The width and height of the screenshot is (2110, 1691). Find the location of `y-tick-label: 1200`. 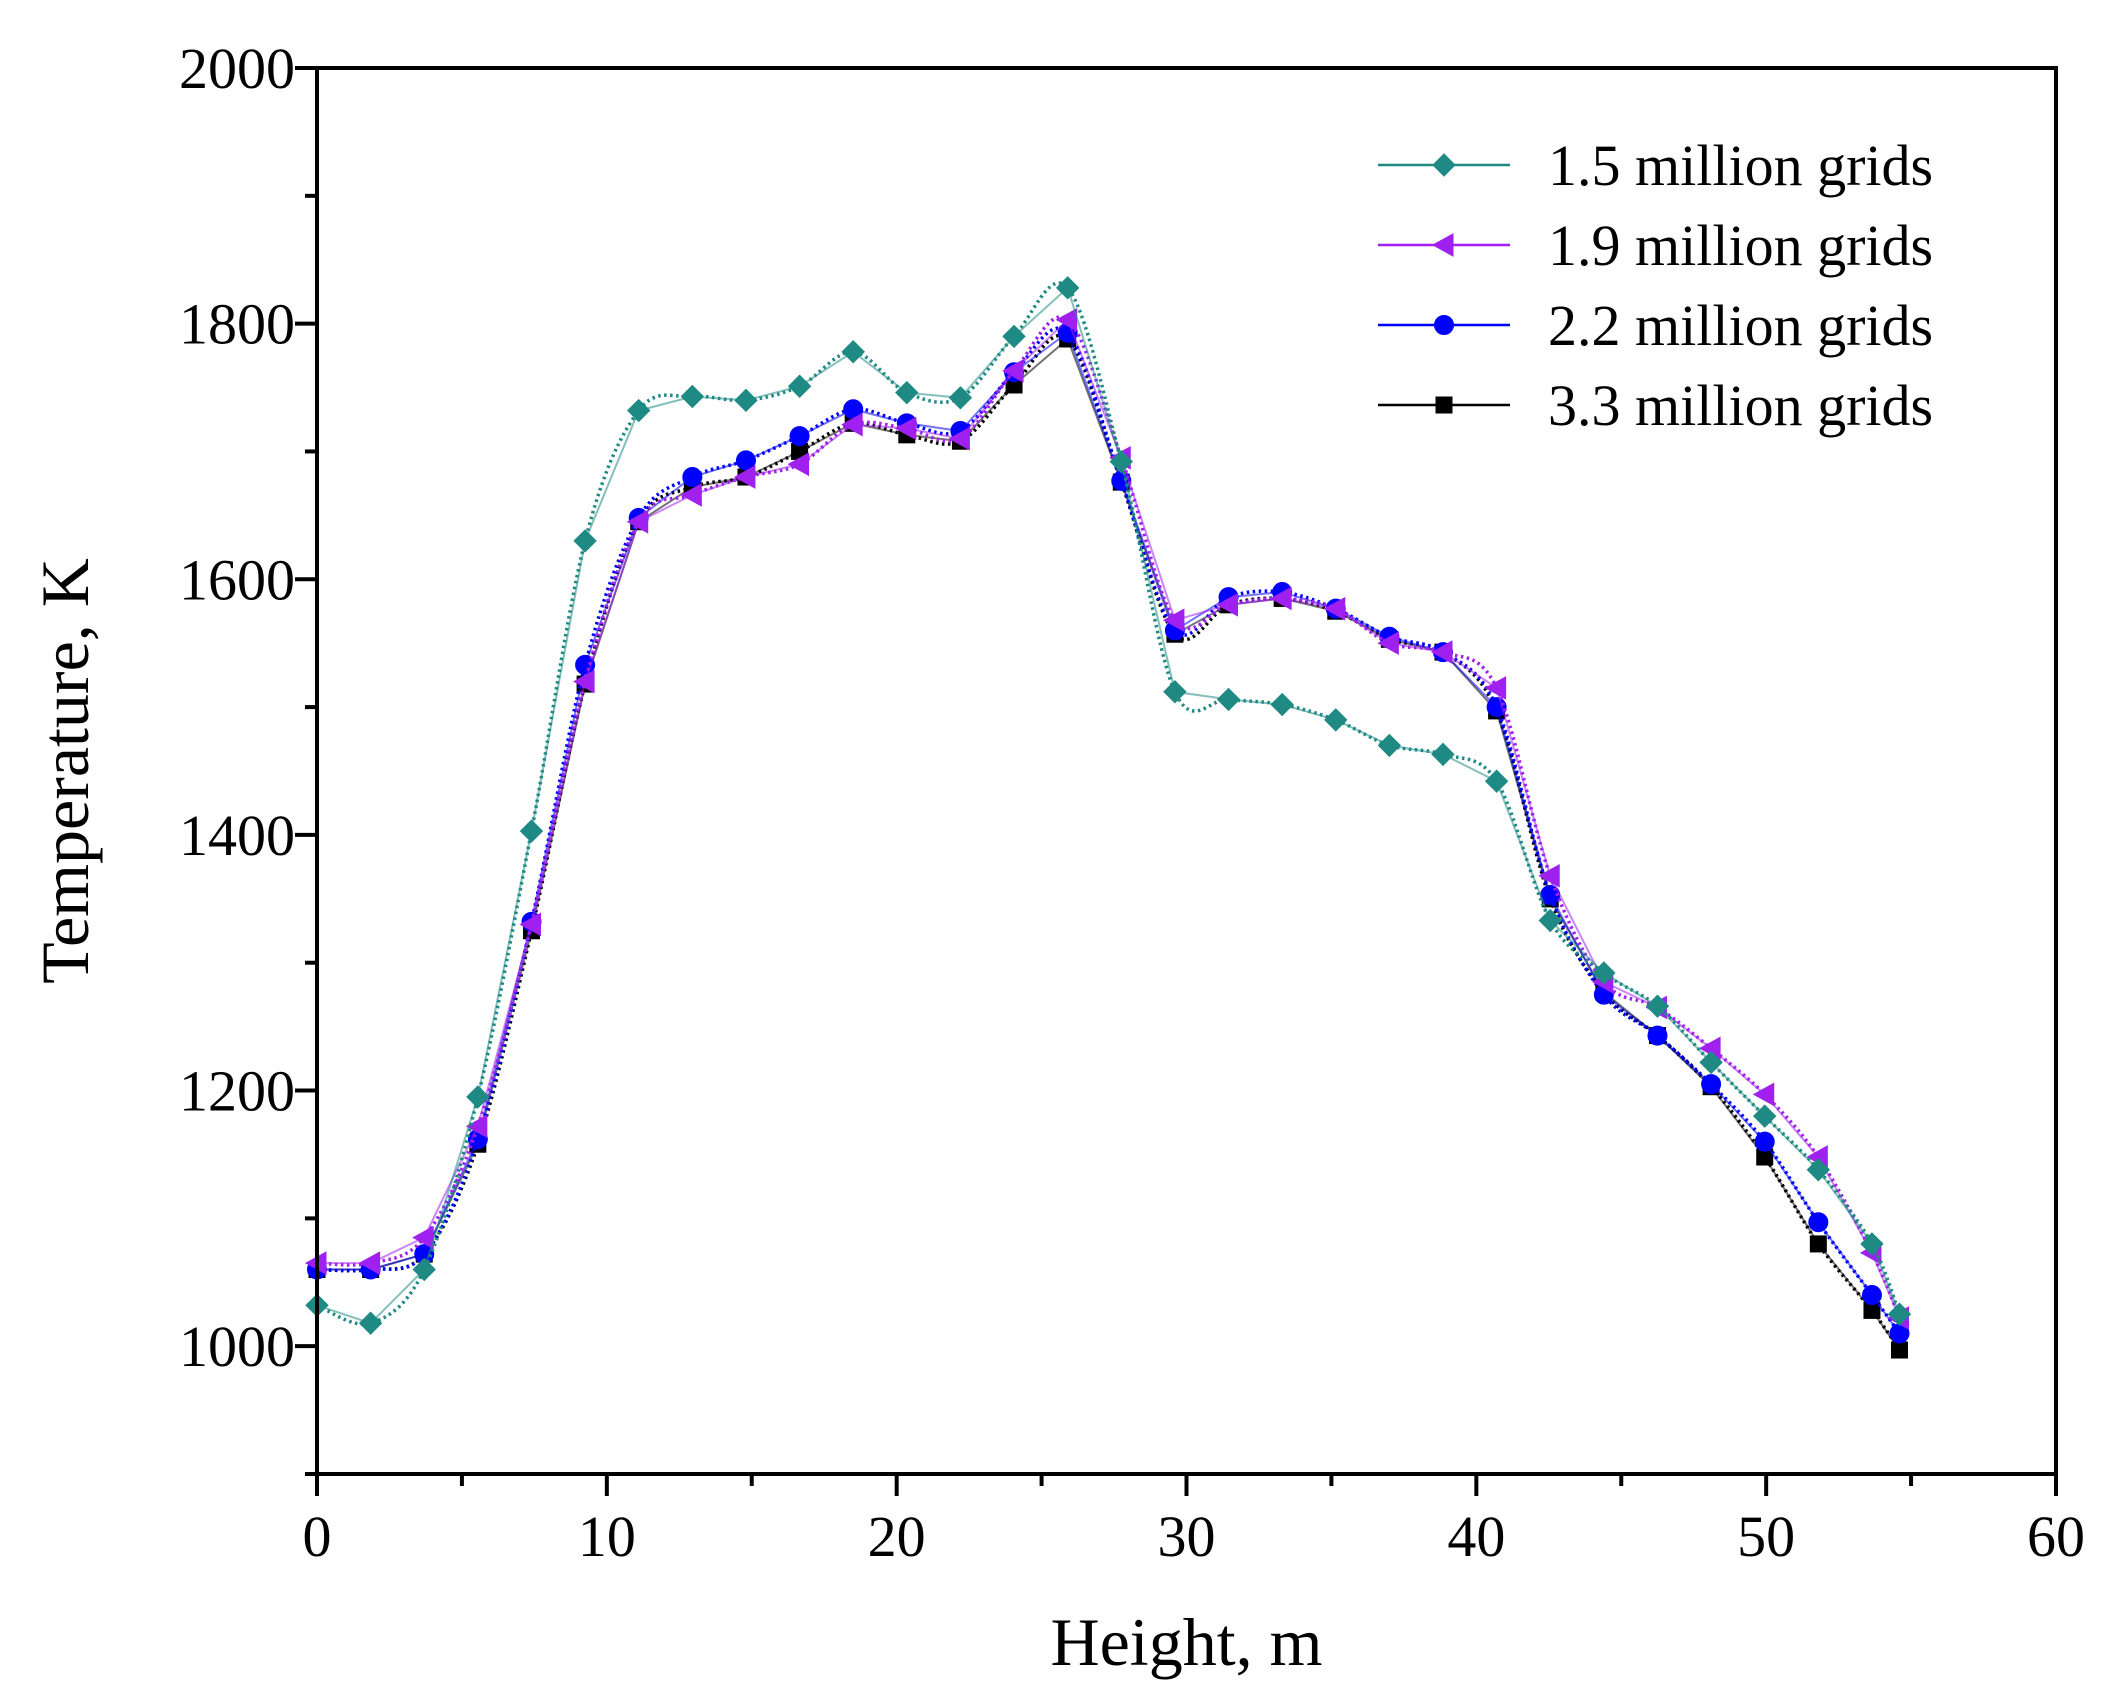

y-tick-label: 1200 is located at coordinates (237, 1091).